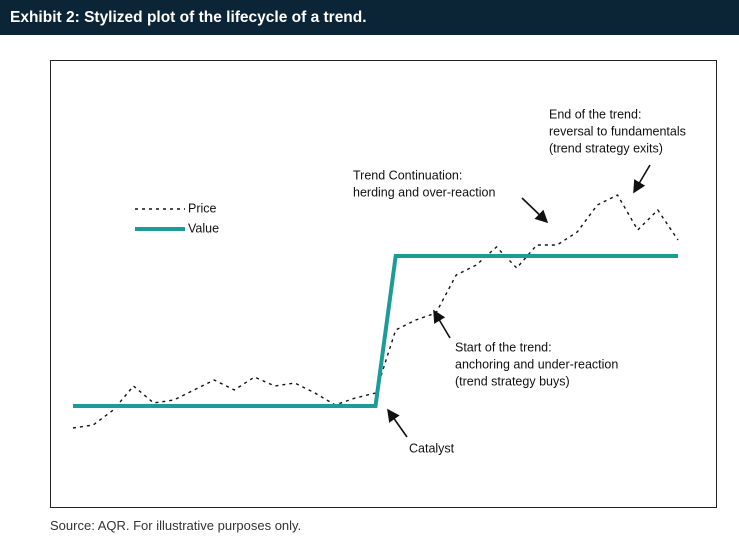 This screenshot has height=549, width=739. What do you see at coordinates (536, 364) in the screenshot?
I see `annotation-text: anchoring and under-reaction` at bounding box center [536, 364].